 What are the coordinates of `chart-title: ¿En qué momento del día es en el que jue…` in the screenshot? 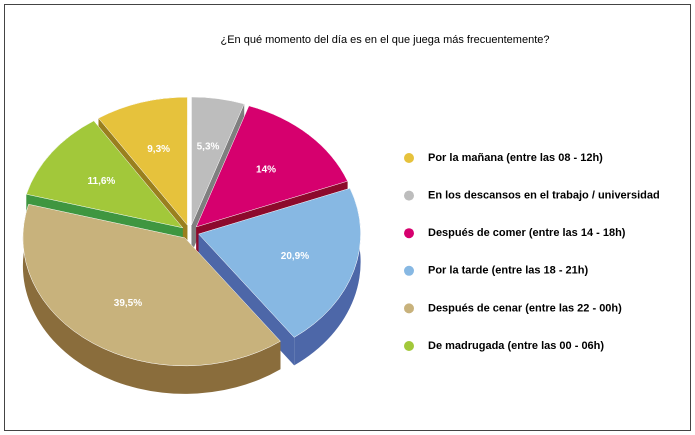 It's located at (385, 40).